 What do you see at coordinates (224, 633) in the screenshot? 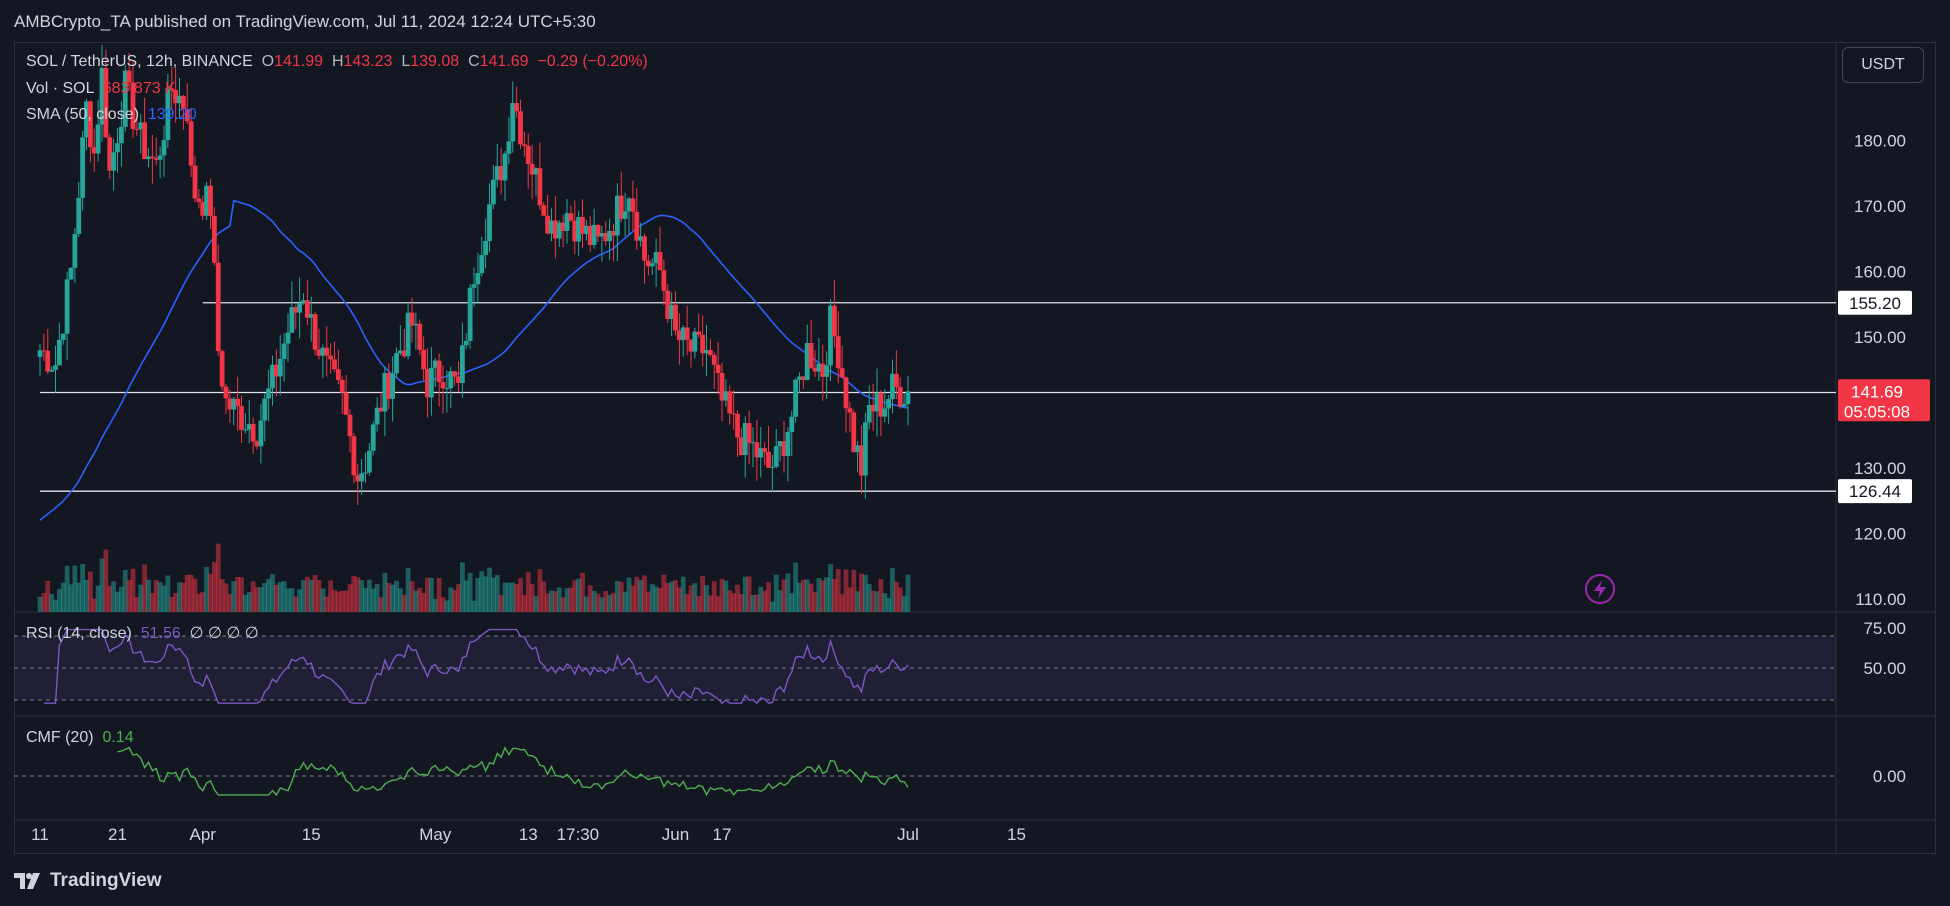
I see `legend-rsi-extra: ∅ ∅ ∅ ∅` at bounding box center [224, 633].